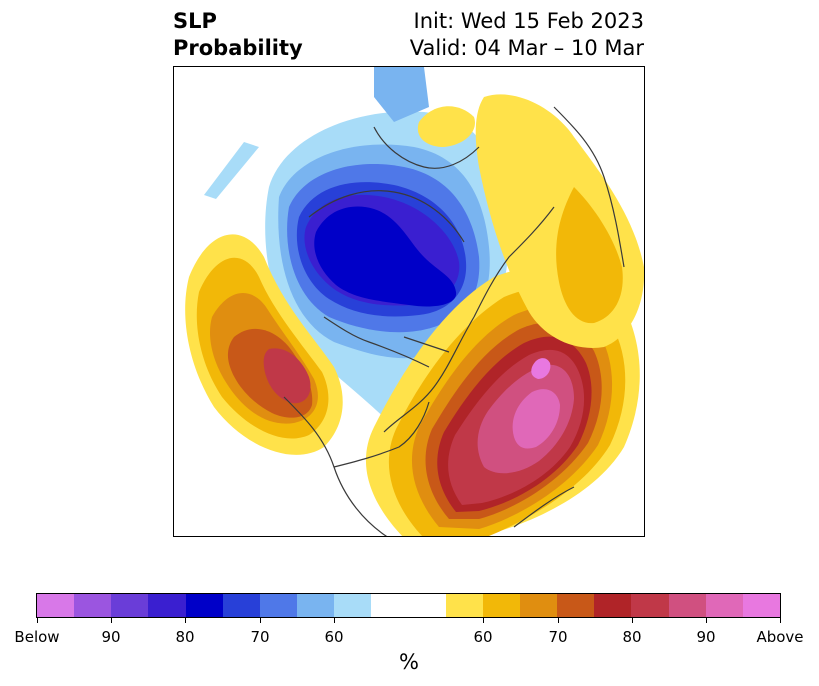 The height and width of the screenshot is (686, 819). I want to click on title-metric: Probability, so click(238, 48).